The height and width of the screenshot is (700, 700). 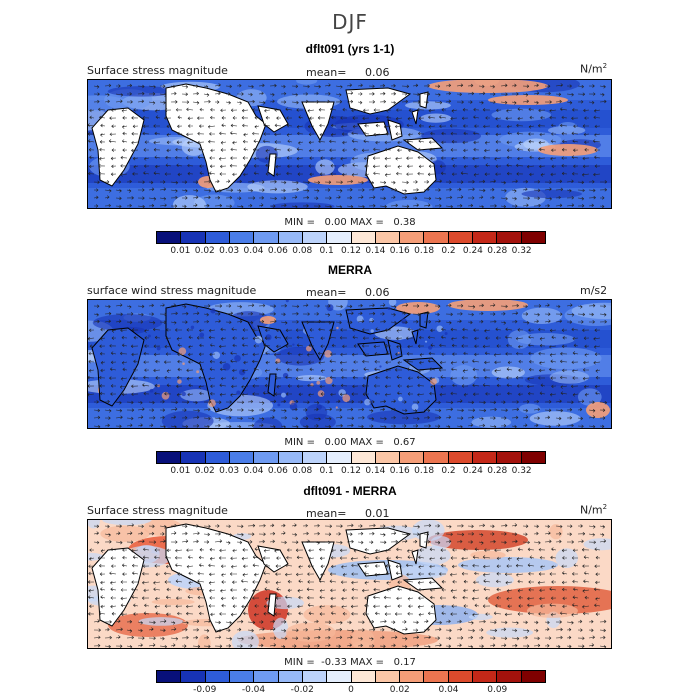 What do you see at coordinates (157, 510) in the screenshot?
I see `panel-3-variable-label: Surface stress magnitude` at bounding box center [157, 510].